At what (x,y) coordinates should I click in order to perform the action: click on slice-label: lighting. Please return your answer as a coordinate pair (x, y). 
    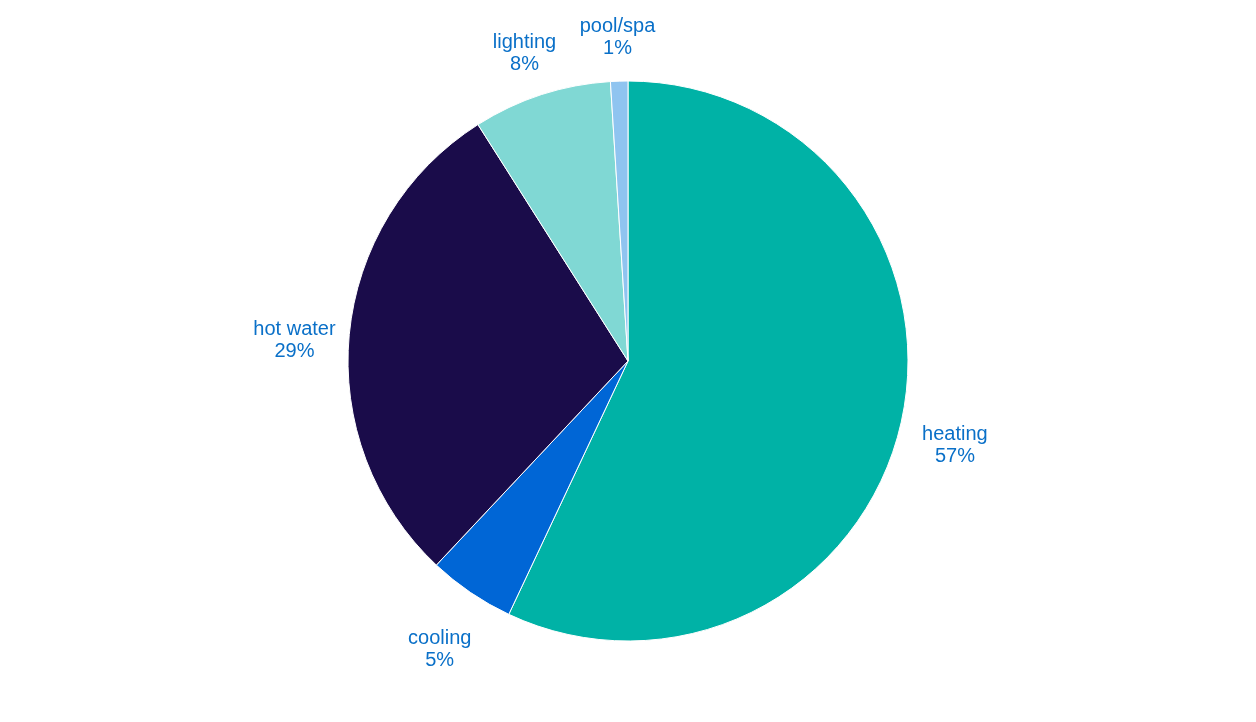
    Looking at the image, I should click on (524, 41).